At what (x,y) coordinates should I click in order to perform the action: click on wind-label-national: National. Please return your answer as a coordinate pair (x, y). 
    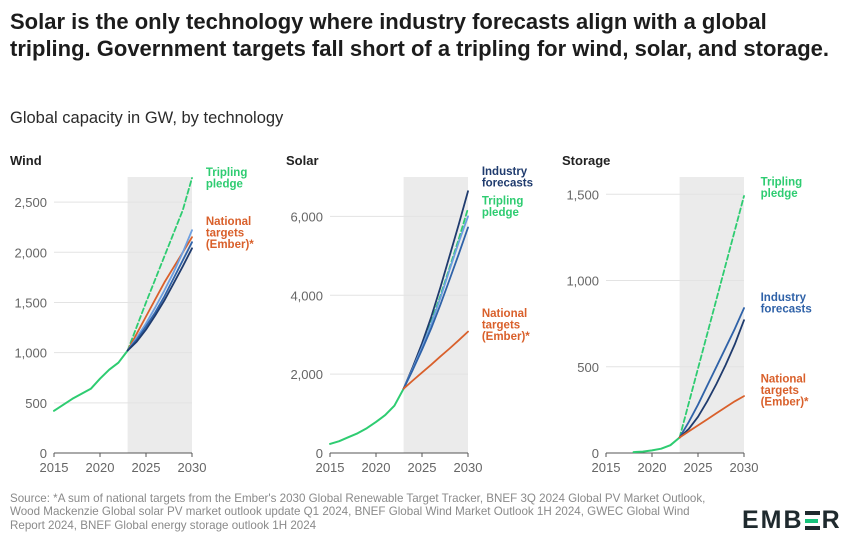
    Looking at the image, I should click on (228, 222).